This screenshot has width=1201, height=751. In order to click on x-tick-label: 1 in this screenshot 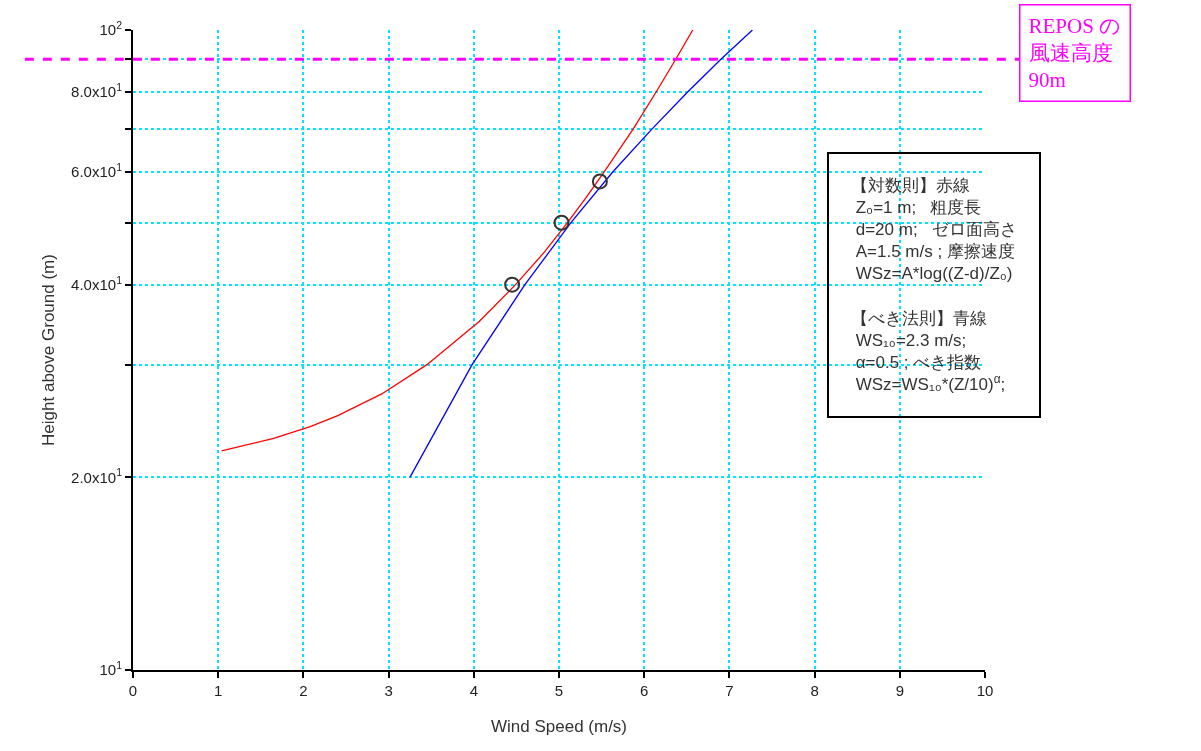, I will do `click(218, 690)`.